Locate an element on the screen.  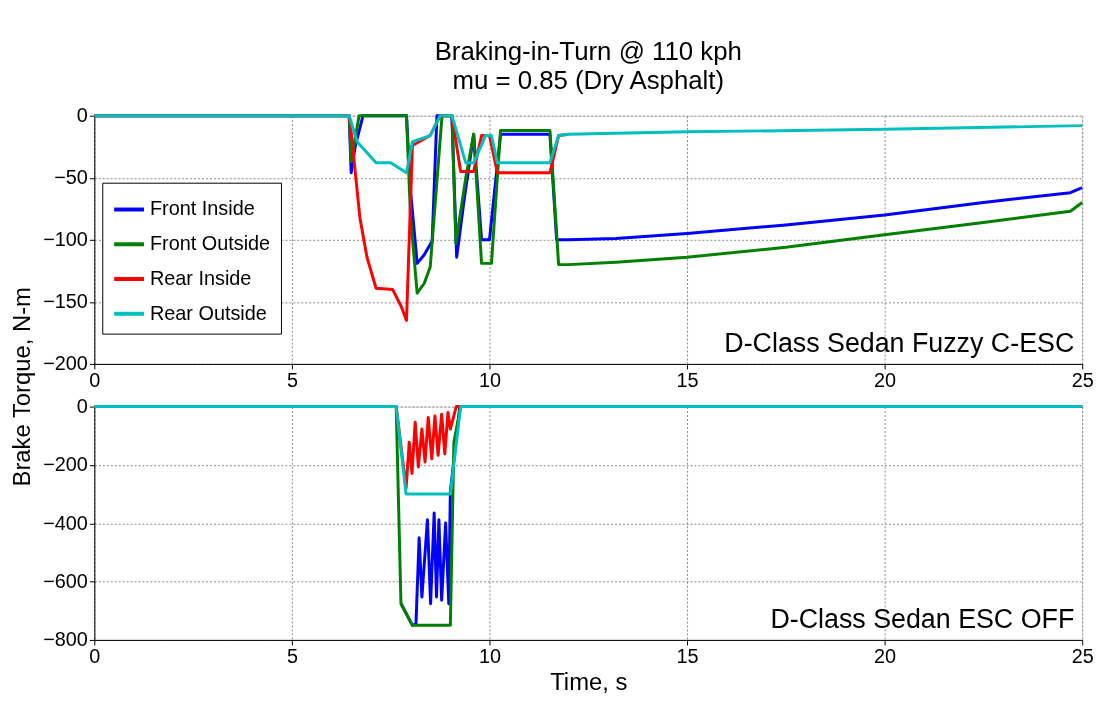
y-tick-label: −150 is located at coordinates (65, 301).